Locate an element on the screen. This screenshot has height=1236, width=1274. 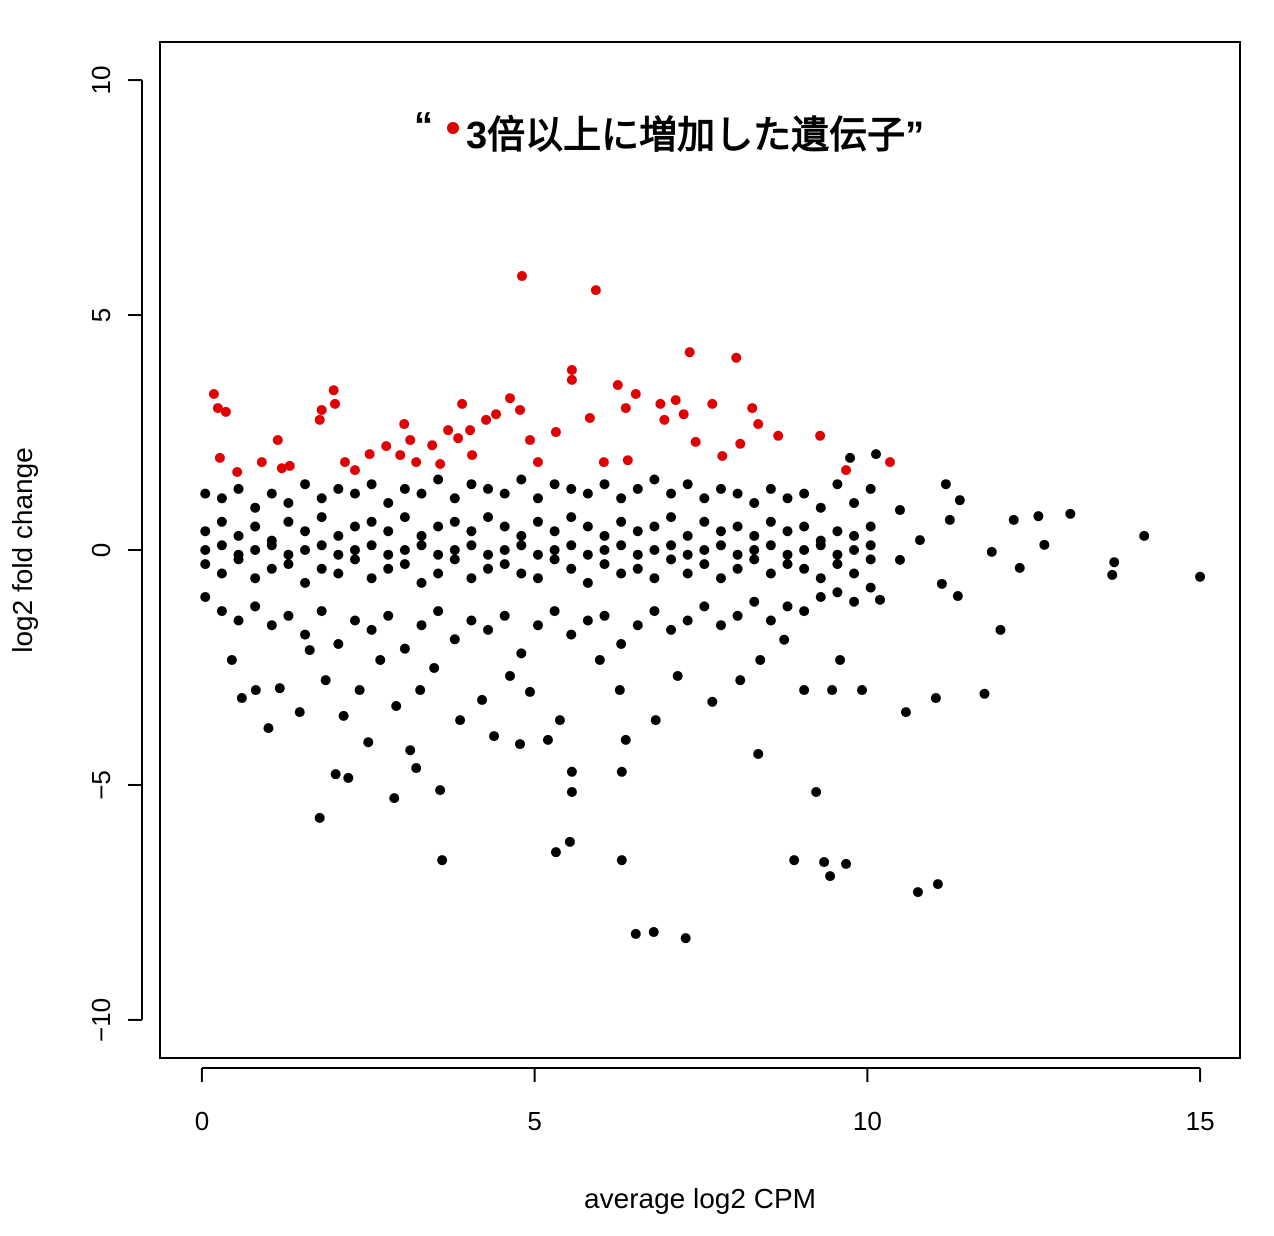
y-tick-label: −10 is located at coordinates (101, 1020).